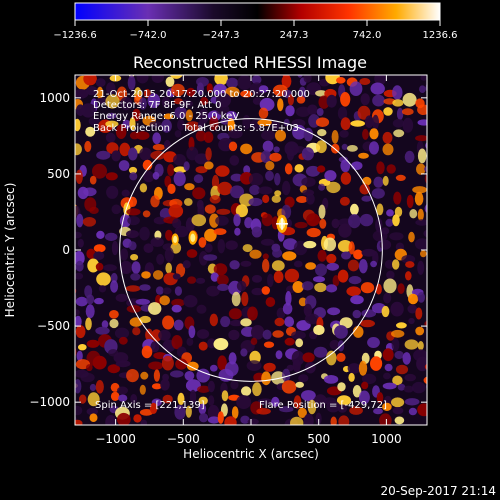 The image size is (500, 500). What do you see at coordinates (251, 439) in the screenshot?
I see `x-tick-label: 0` at bounding box center [251, 439].